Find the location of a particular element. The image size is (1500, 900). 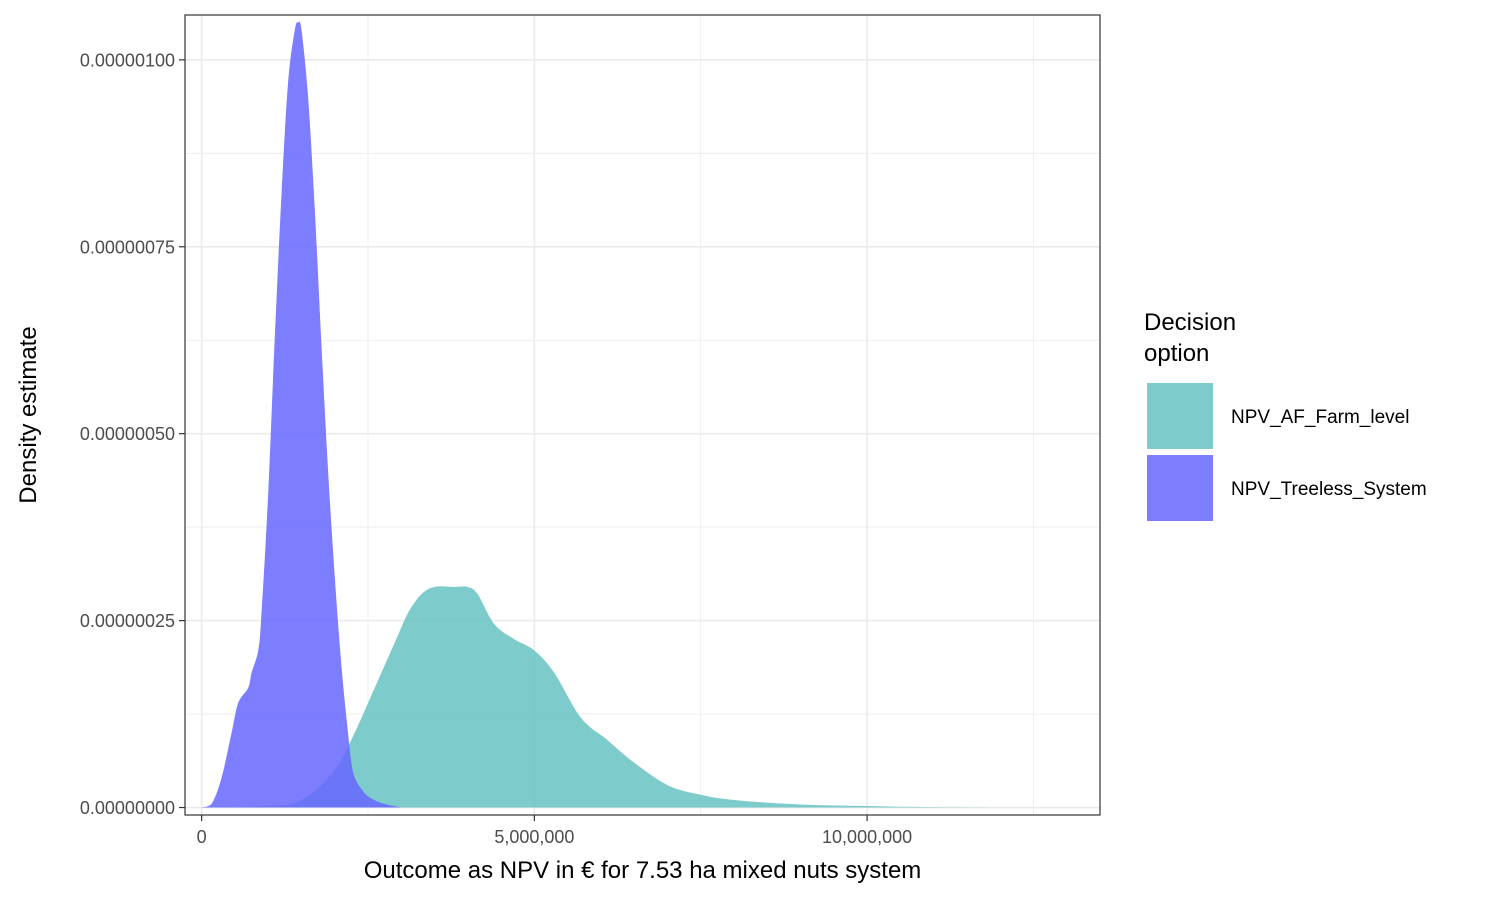

x-tick-label: 10,000,000 is located at coordinates (867, 837).